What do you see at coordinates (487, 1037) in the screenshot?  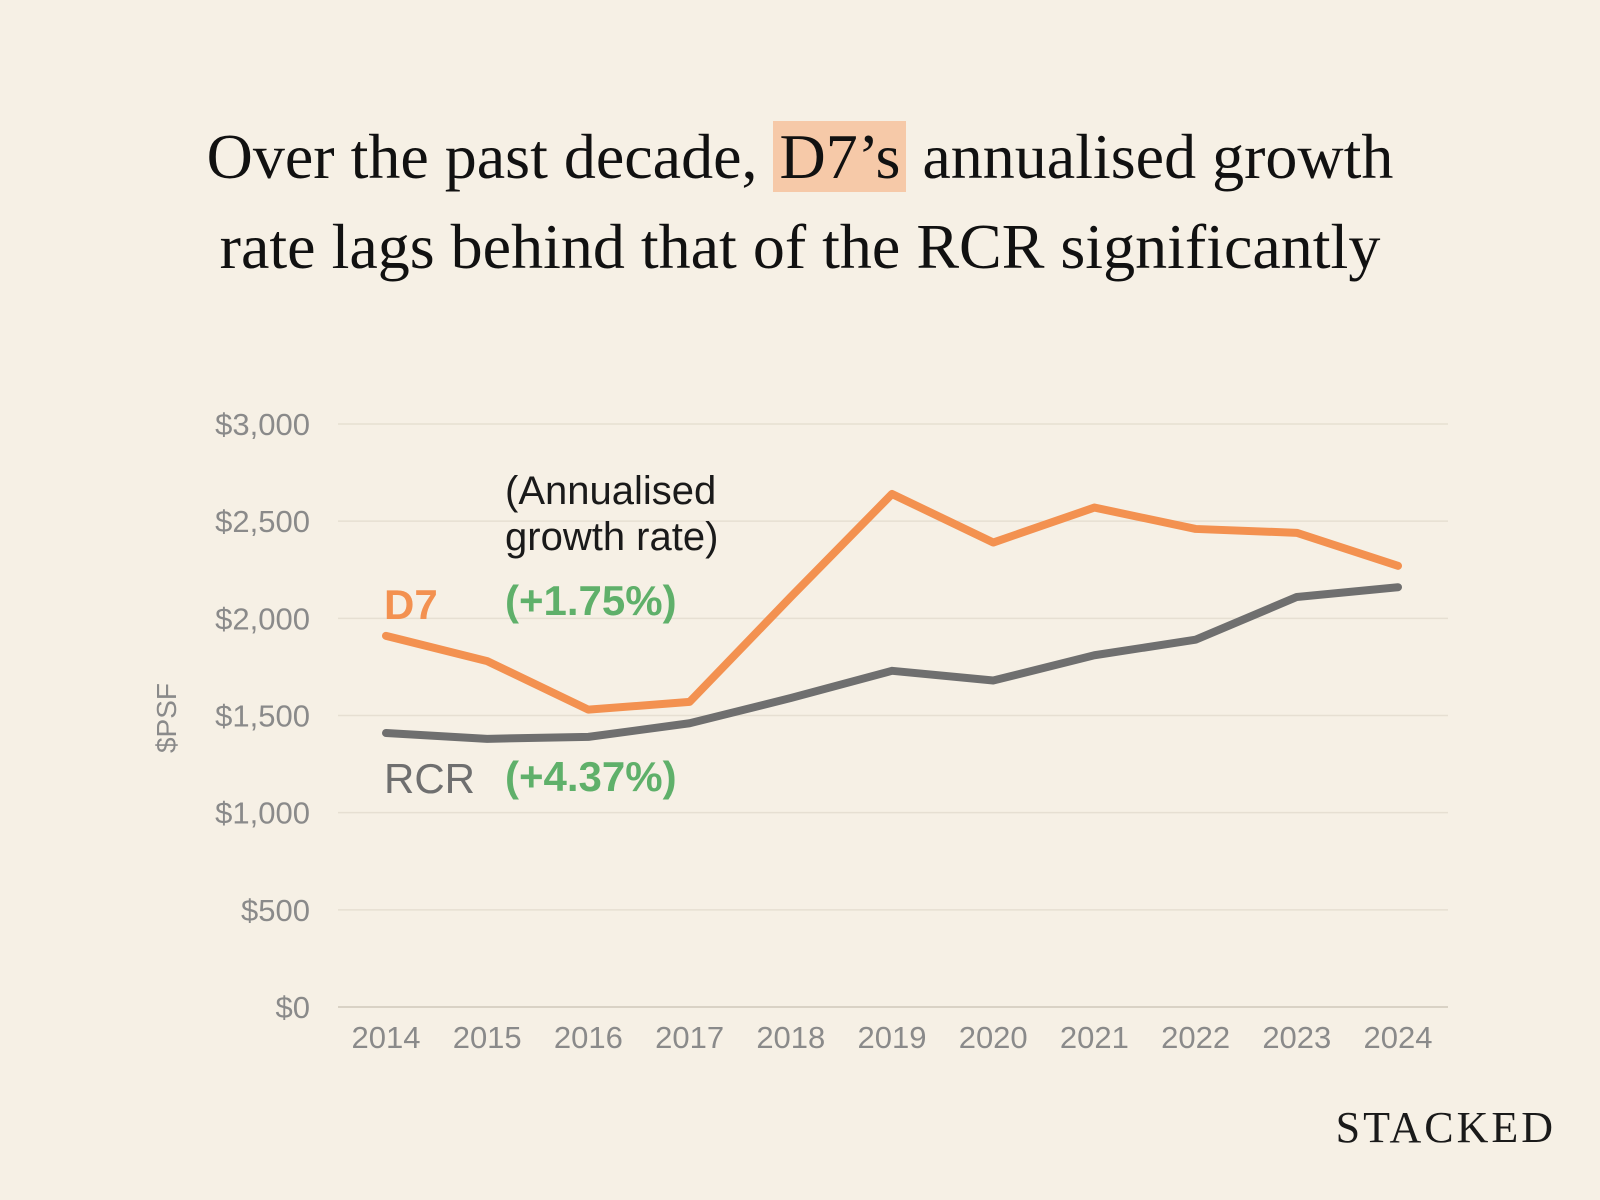 I see `x-tick-label: 2015` at bounding box center [487, 1037].